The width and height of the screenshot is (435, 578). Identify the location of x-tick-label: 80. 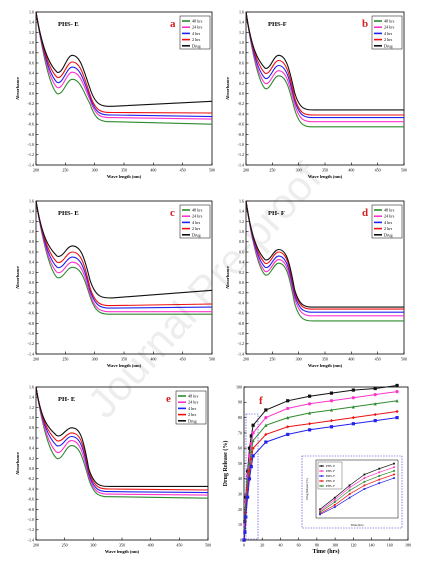
(317, 545).